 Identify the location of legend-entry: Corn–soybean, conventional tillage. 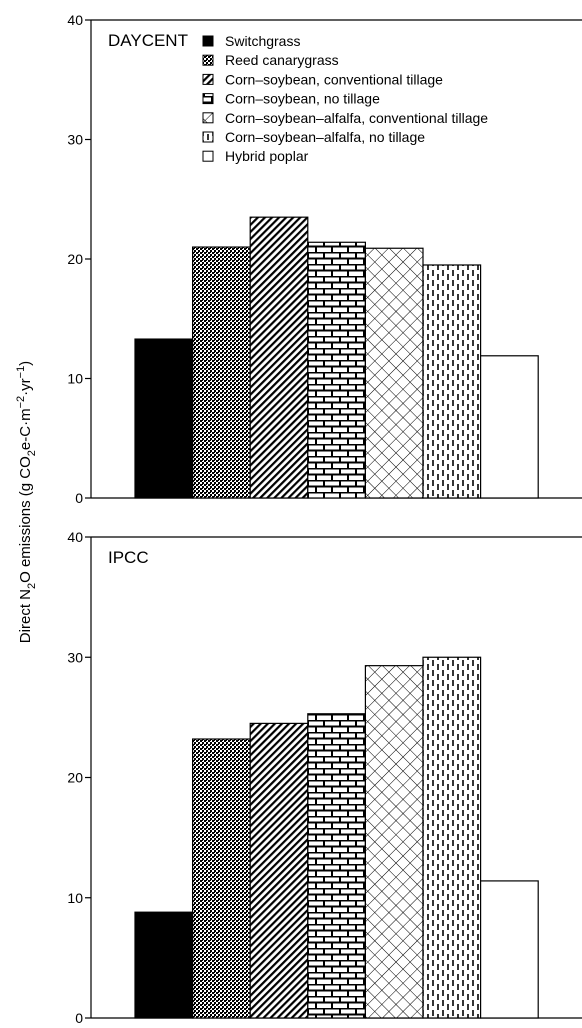
(334, 79).